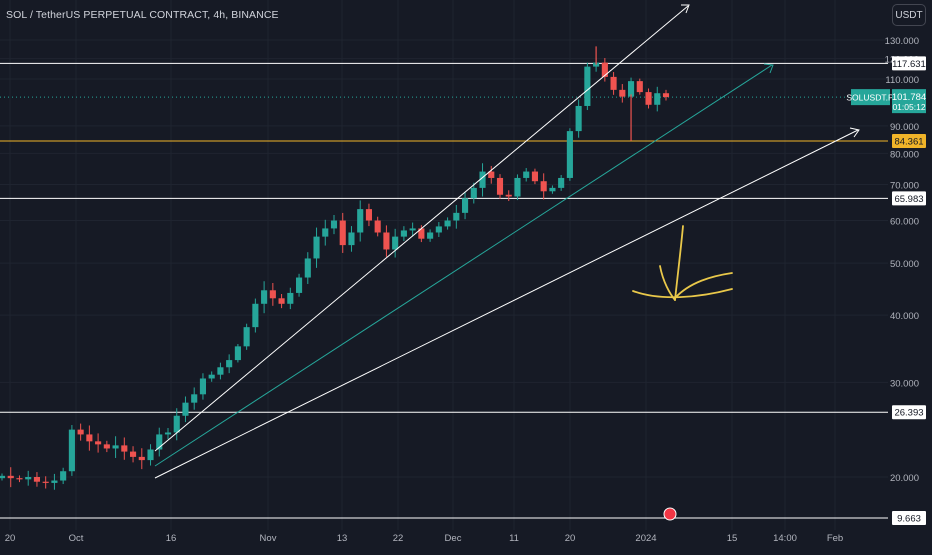 Image resolution: width=932 pixels, height=555 pixels. I want to click on time-tick-label: 22, so click(398, 538).